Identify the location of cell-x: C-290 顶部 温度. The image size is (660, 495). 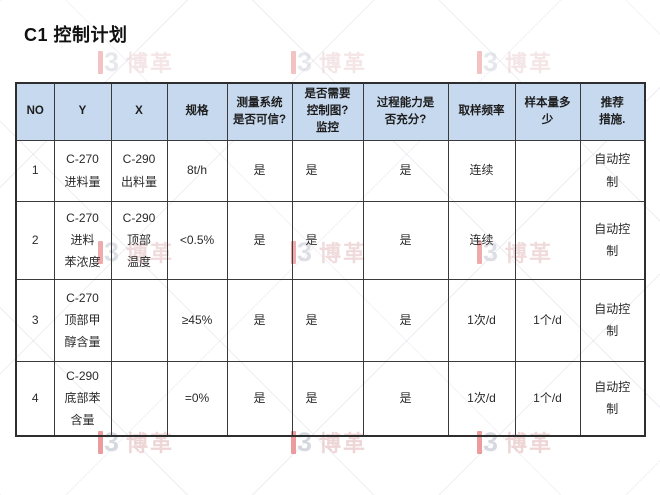
(139, 240).